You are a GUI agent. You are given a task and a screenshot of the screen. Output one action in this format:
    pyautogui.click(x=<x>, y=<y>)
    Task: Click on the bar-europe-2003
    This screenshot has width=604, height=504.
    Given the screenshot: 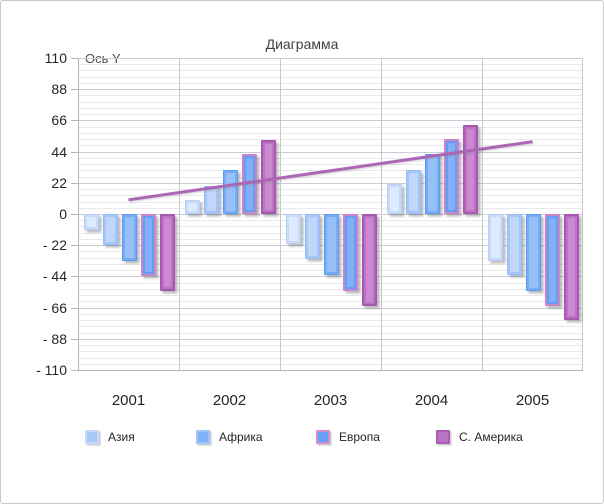 What is the action you would take?
    pyautogui.click(x=350, y=252)
    